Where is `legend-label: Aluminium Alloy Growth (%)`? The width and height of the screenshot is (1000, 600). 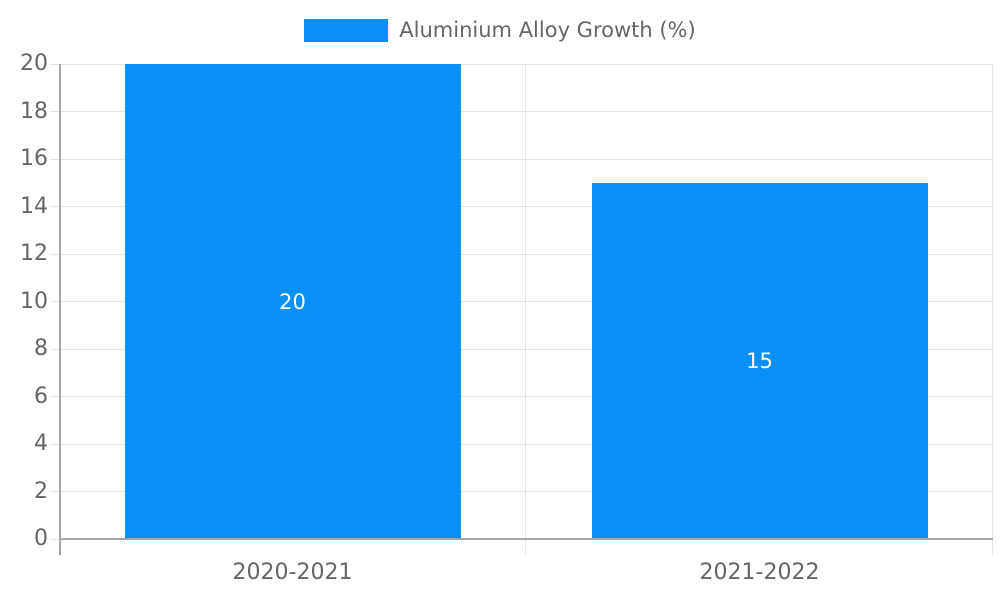 legend-label: Aluminium Alloy Growth (%) is located at coordinates (547, 30).